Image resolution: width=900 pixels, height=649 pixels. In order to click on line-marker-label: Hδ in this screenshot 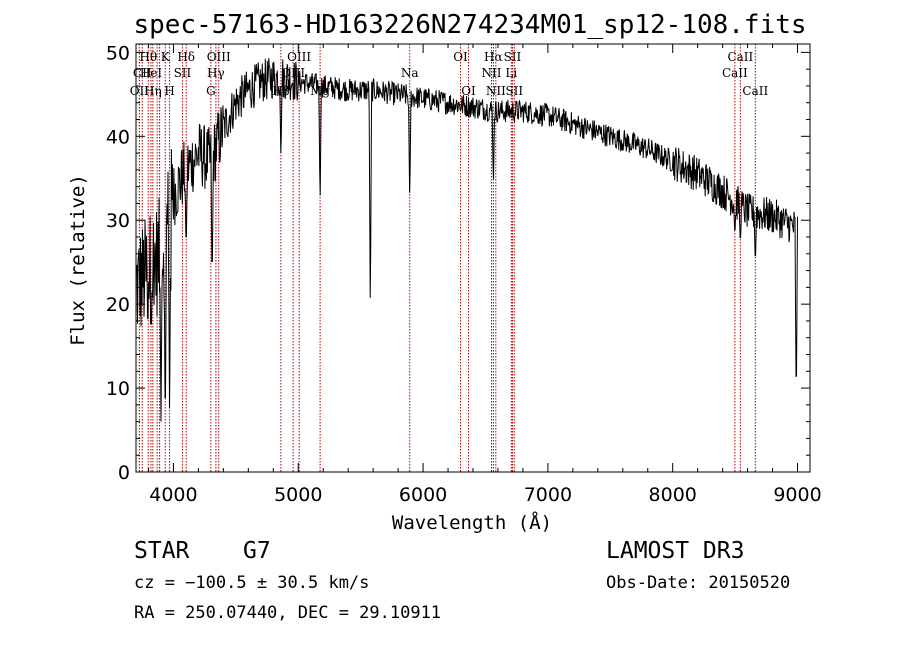, I will do `click(186, 57)`.